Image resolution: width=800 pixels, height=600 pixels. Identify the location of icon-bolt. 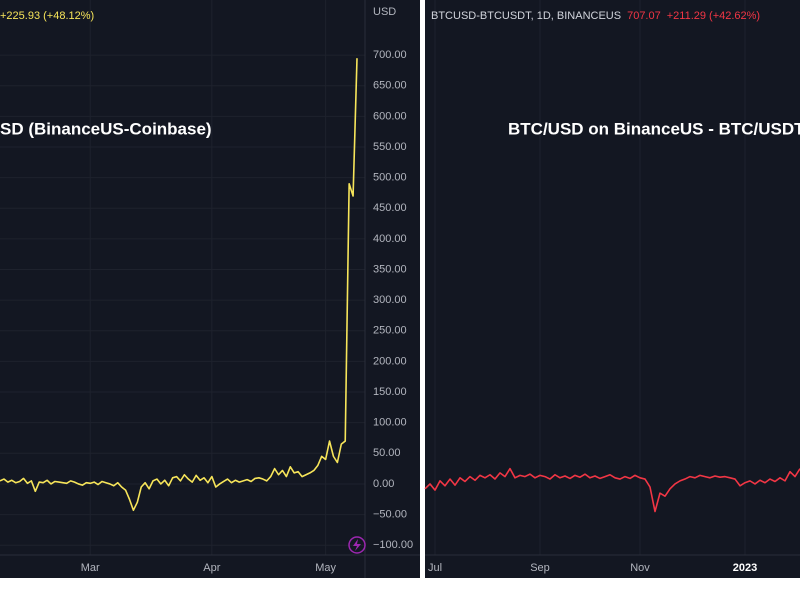
(357, 545).